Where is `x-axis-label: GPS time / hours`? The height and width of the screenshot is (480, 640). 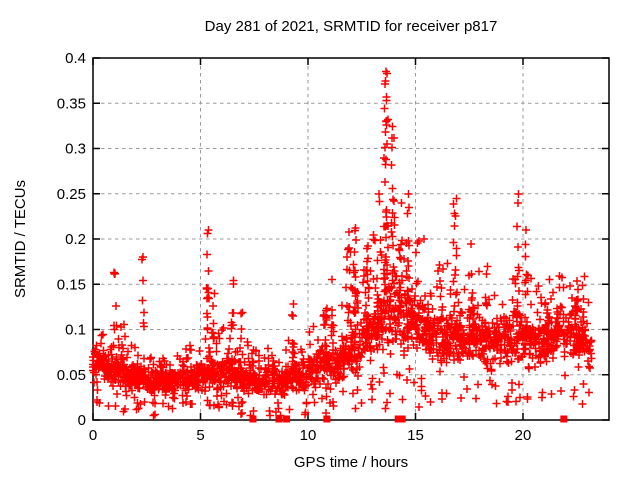
x-axis-label: GPS time / hours is located at coordinates (351, 462).